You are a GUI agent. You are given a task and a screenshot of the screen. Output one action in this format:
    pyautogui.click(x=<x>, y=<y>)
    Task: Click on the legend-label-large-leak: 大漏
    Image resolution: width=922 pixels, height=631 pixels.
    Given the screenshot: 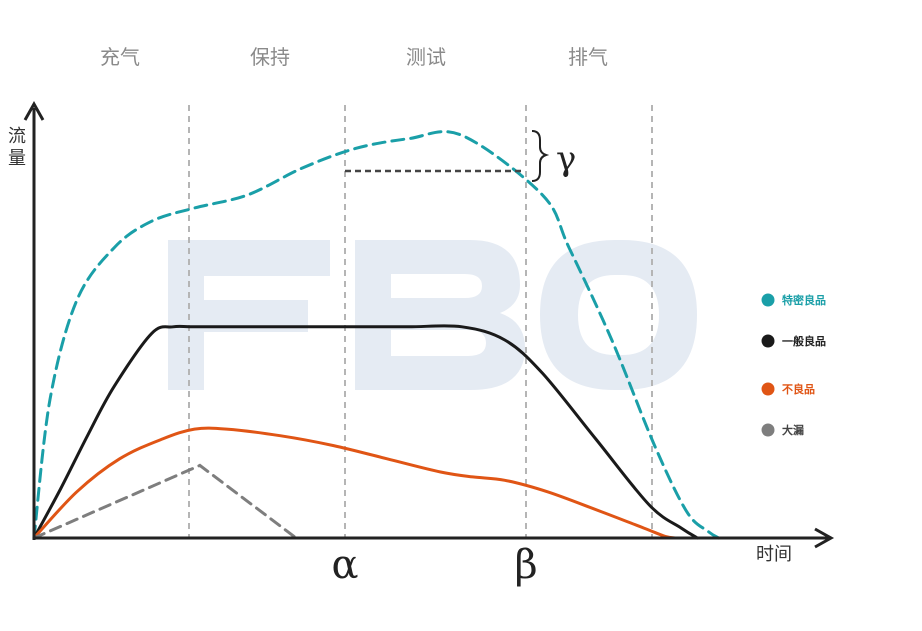 What is the action you would take?
    pyautogui.click(x=793, y=430)
    